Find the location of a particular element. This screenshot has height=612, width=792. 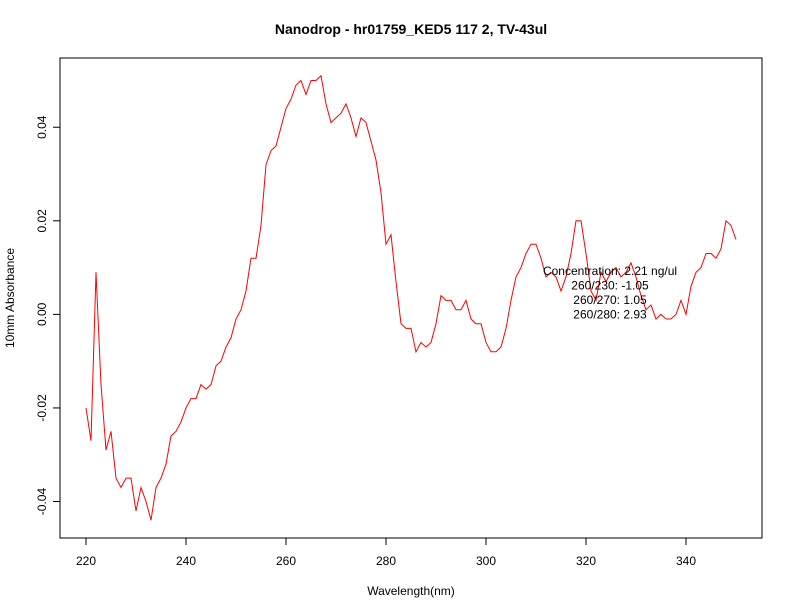

x-tick-label: 320 is located at coordinates (586, 561).